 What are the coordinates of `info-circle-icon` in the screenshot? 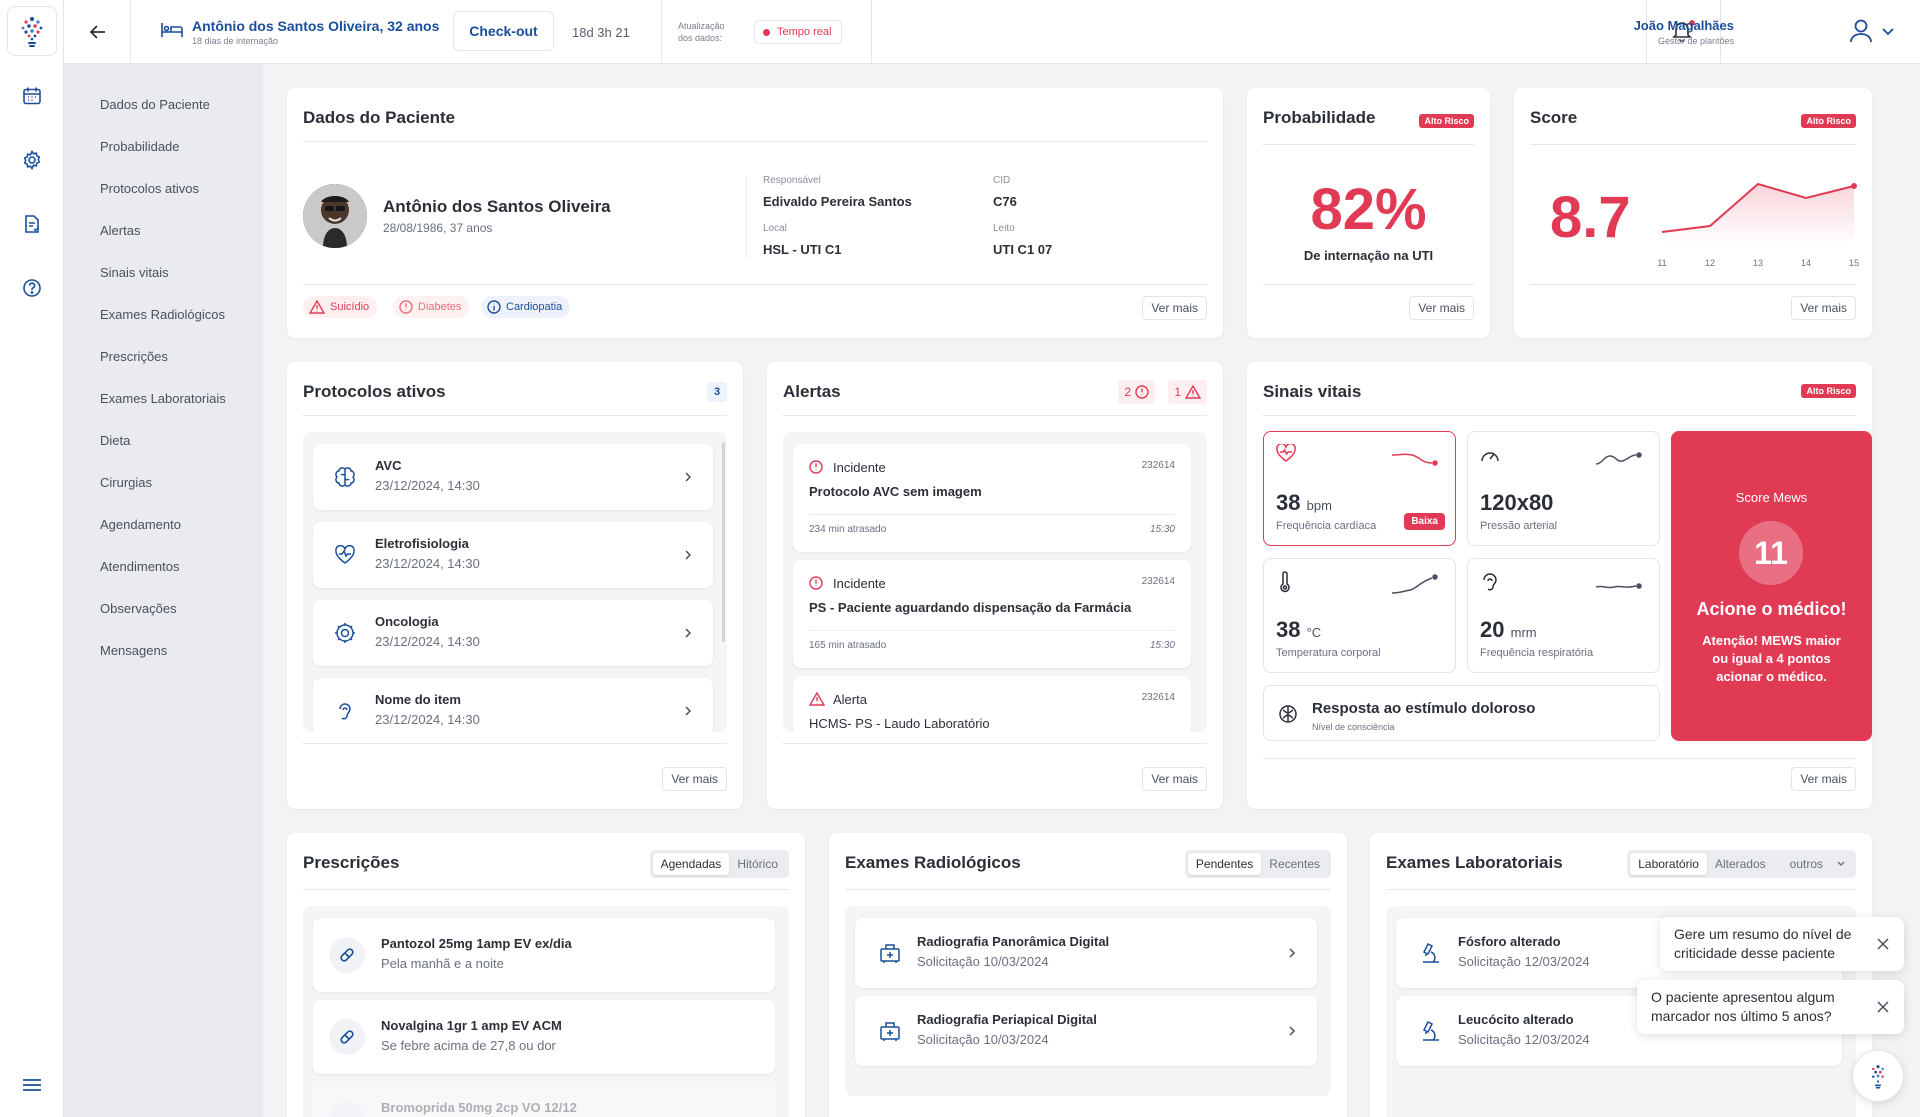 It's located at (406, 307).